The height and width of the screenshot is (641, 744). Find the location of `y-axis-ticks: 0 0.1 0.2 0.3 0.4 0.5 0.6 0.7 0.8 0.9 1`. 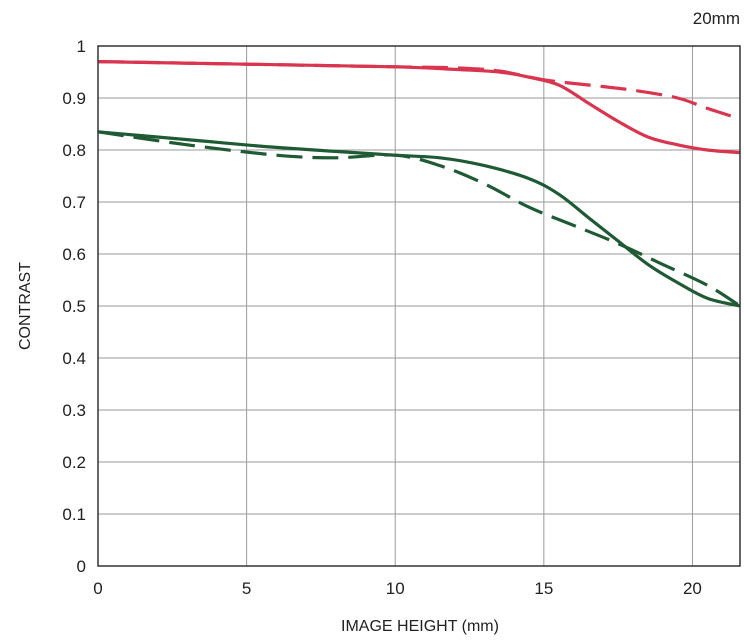

y-axis-ticks: 0 0.1 0.2 0.3 0.4 0.5 0.6 0.7 0.8 0.9 1 is located at coordinates (74, 306).